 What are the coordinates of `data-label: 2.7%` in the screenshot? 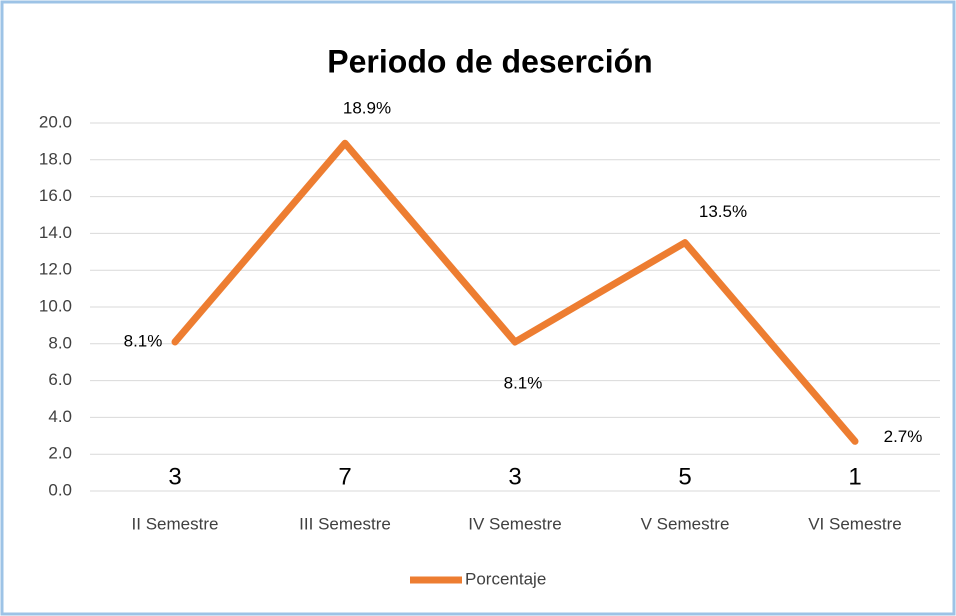 It's located at (903, 436).